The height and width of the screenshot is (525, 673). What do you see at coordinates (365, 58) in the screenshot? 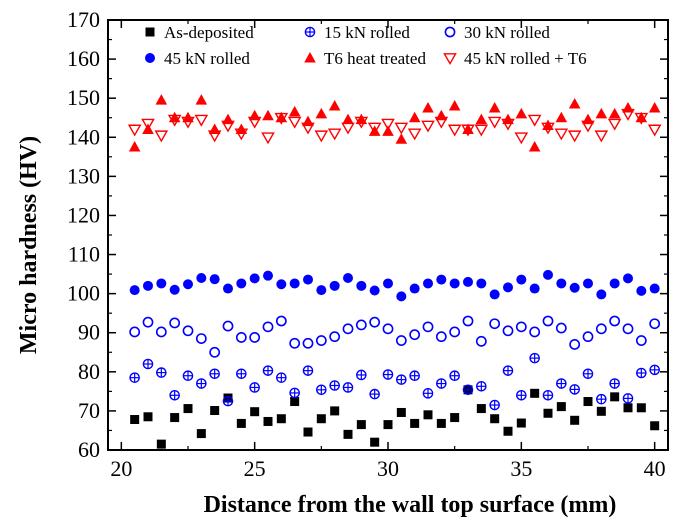
I see `legend-item: T6 heat treated` at bounding box center [365, 58].